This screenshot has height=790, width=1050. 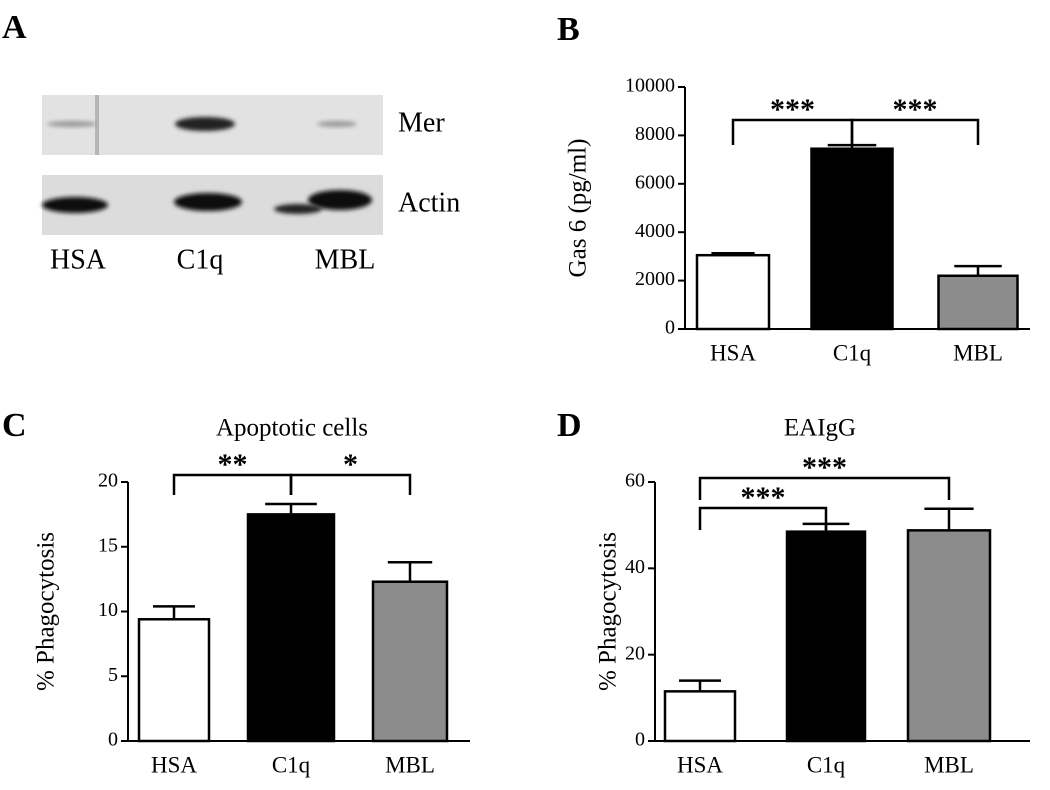 What do you see at coordinates (820, 428) in the screenshot?
I see `chart-title: EAIgG` at bounding box center [820, 428].